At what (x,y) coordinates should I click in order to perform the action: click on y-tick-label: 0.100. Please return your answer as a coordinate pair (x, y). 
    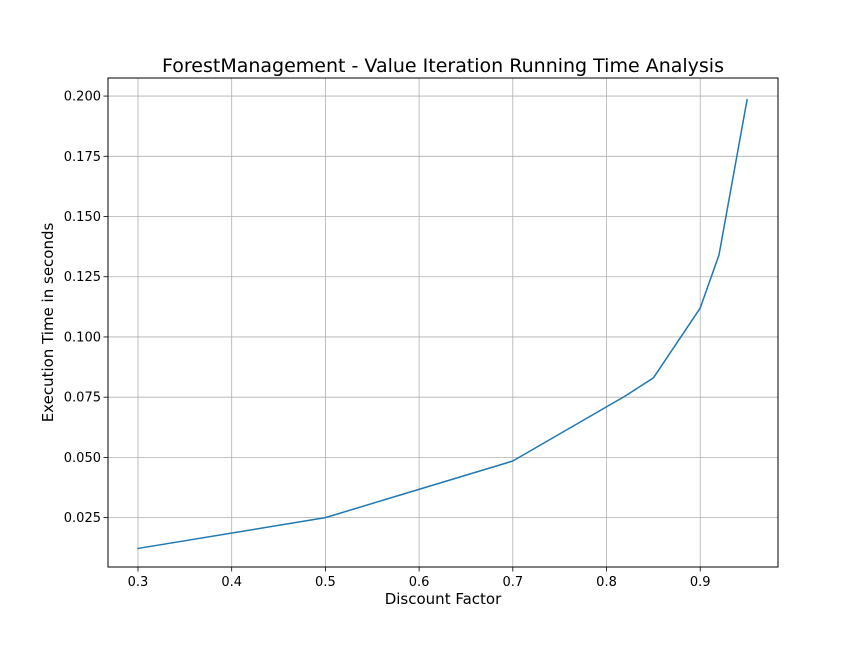
    Looking at the image, I should click on (82, 337).